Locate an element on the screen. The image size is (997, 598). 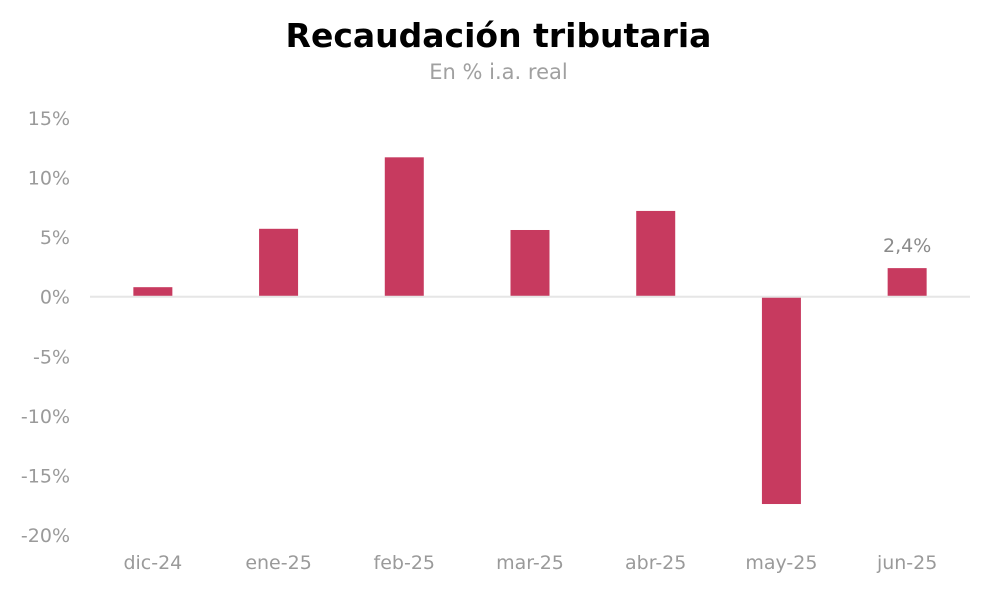
y-tick-label: -20% is located at coordinates (45, 536).